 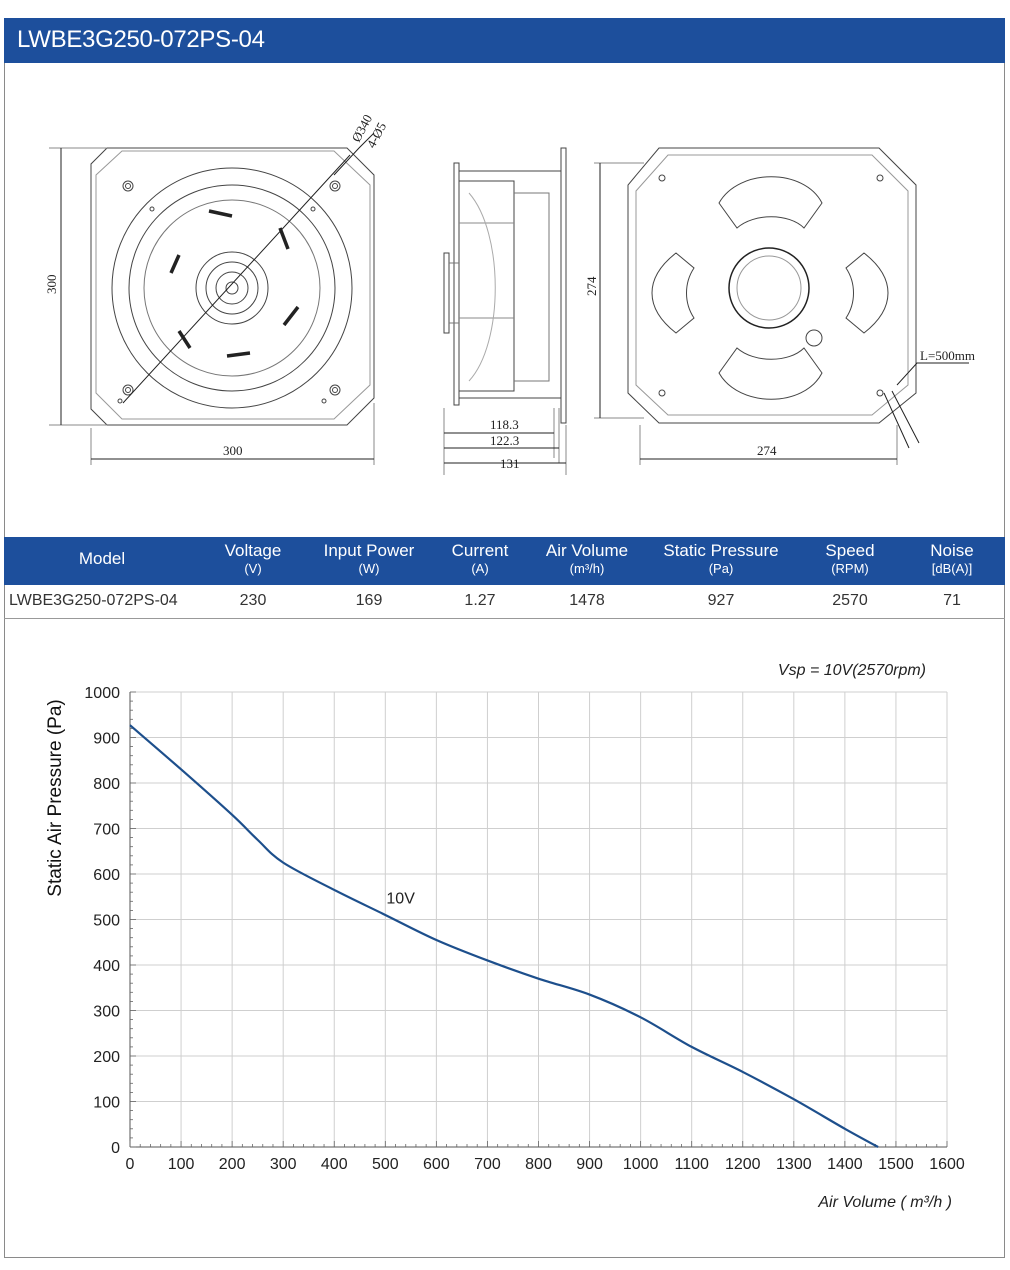 What do you see at coordinates (850, 600) in the screenshot?
I see `cell-speed: 2570` at bounding box center [850, 600].